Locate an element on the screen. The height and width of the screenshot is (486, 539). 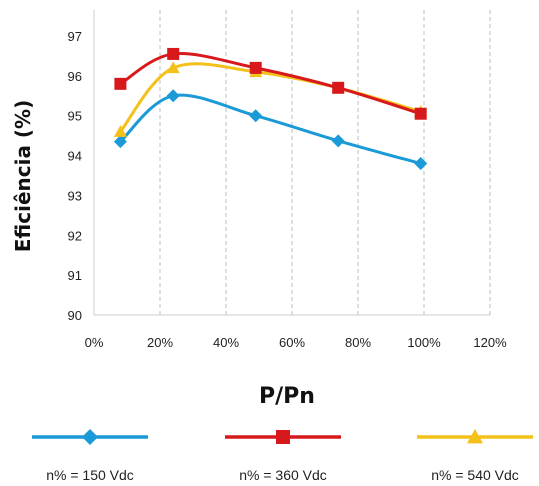
series-layer is located at coordinates (270, 109).